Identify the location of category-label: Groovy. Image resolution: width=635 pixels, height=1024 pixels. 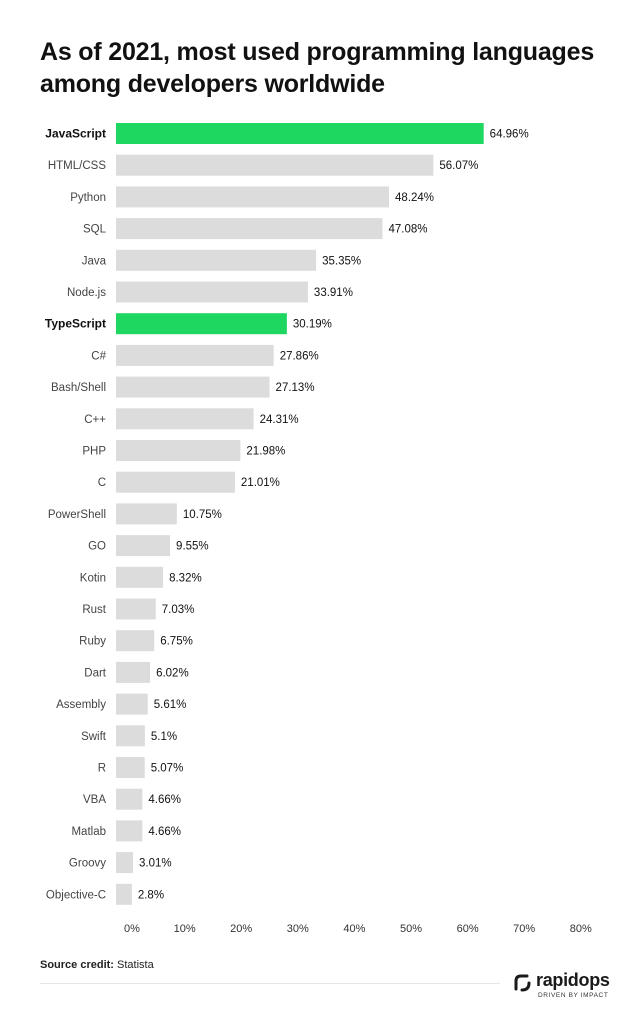
(87, 864).